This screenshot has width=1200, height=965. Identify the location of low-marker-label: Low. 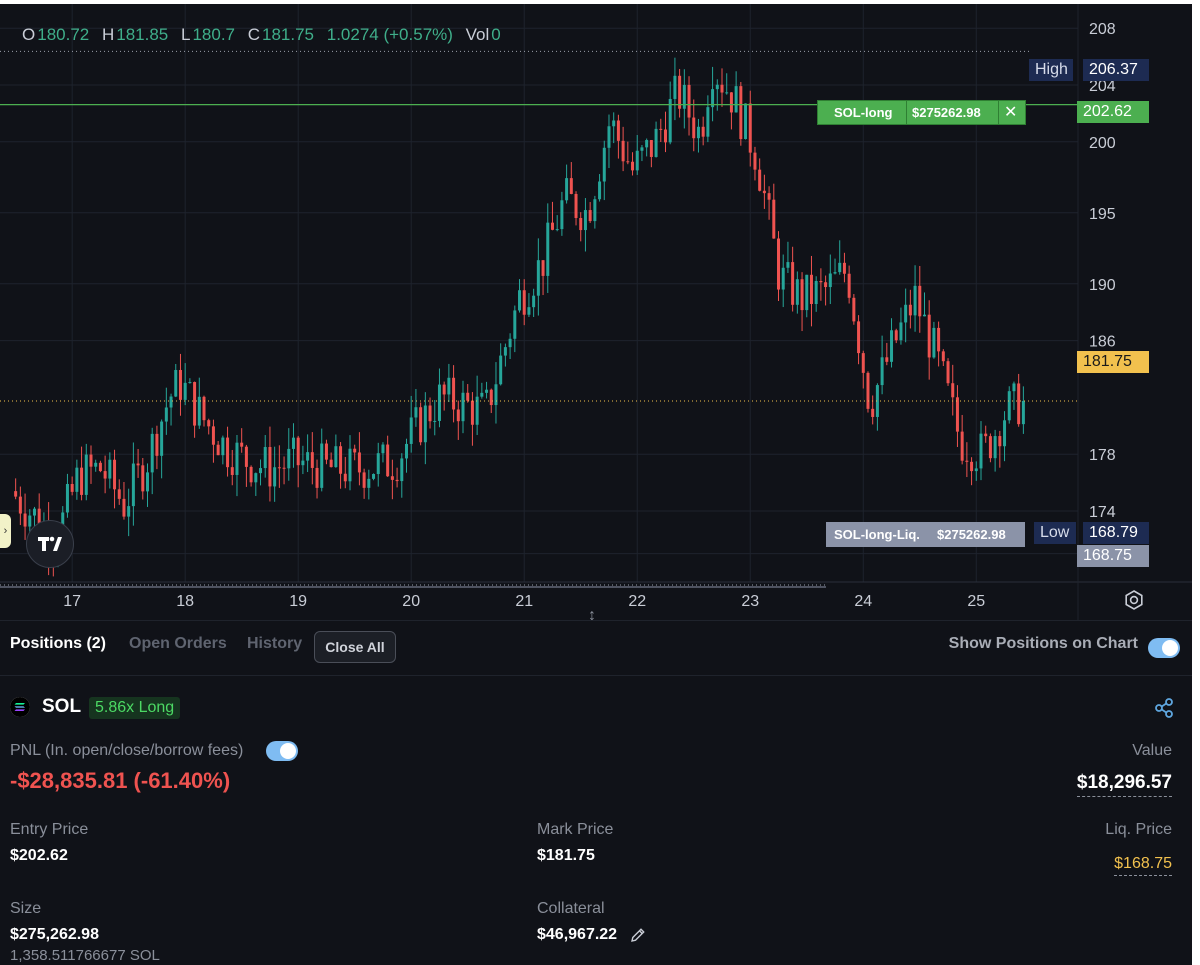
(1055, 533).